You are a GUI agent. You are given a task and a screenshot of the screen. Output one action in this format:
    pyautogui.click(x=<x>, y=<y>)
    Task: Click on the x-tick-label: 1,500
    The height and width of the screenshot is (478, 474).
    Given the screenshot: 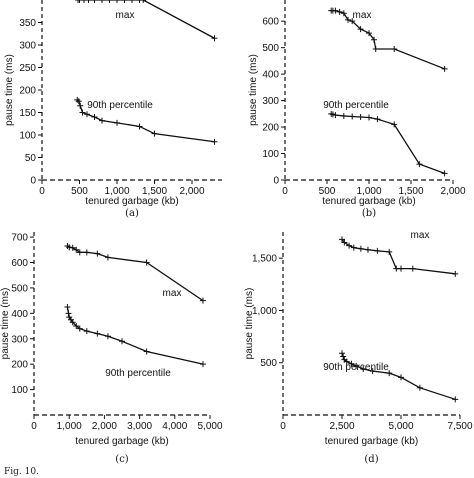 What is the action you would take?
    pyautogui.click(x=410, y=191)
    